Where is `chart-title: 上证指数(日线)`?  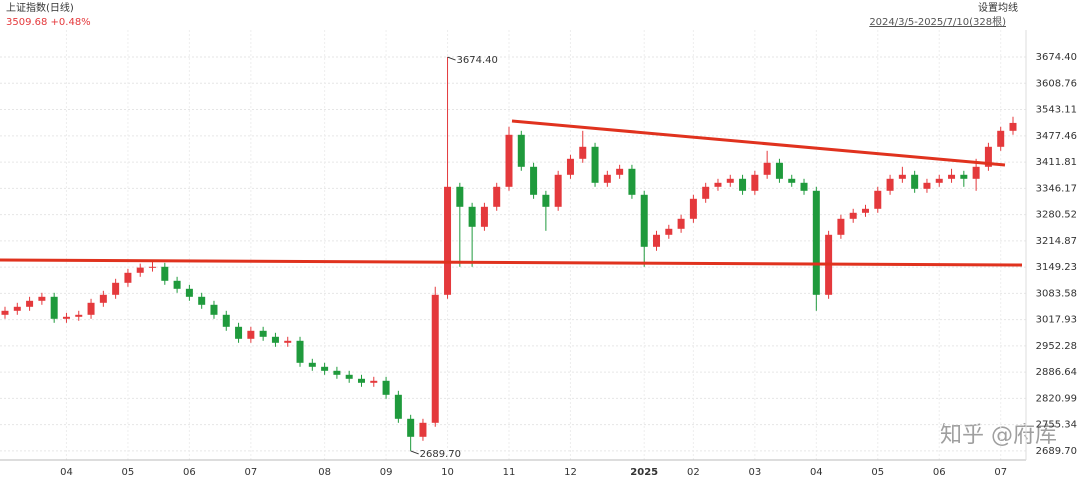 chart-title: 上证指数(日线) is located at coordinates (40, 7).